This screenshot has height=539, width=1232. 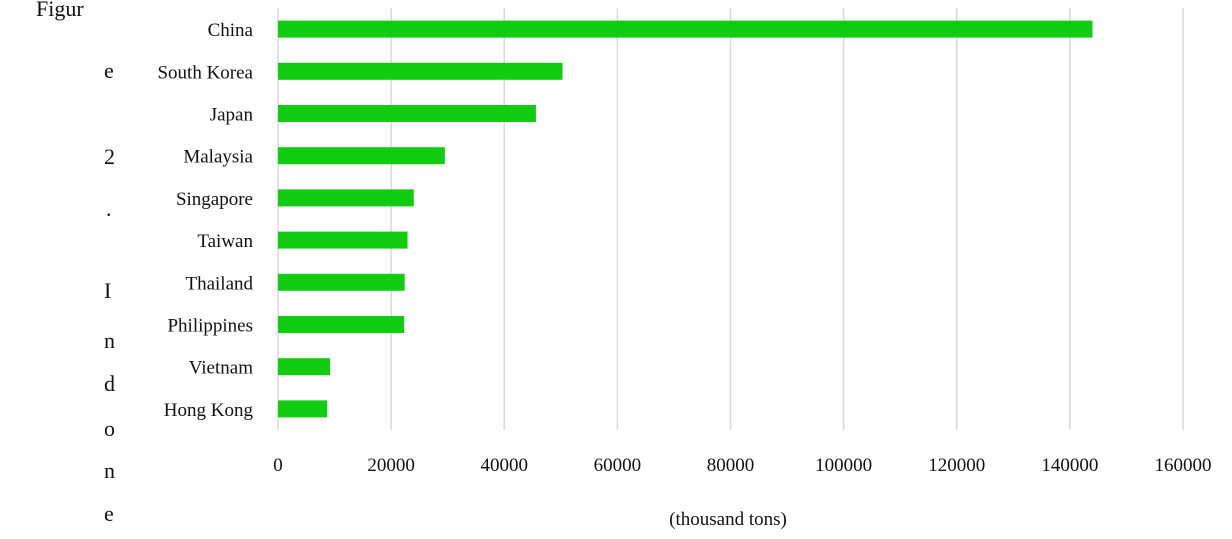 I want to click on x-tick-label: 0, so click(x=278, y=465).